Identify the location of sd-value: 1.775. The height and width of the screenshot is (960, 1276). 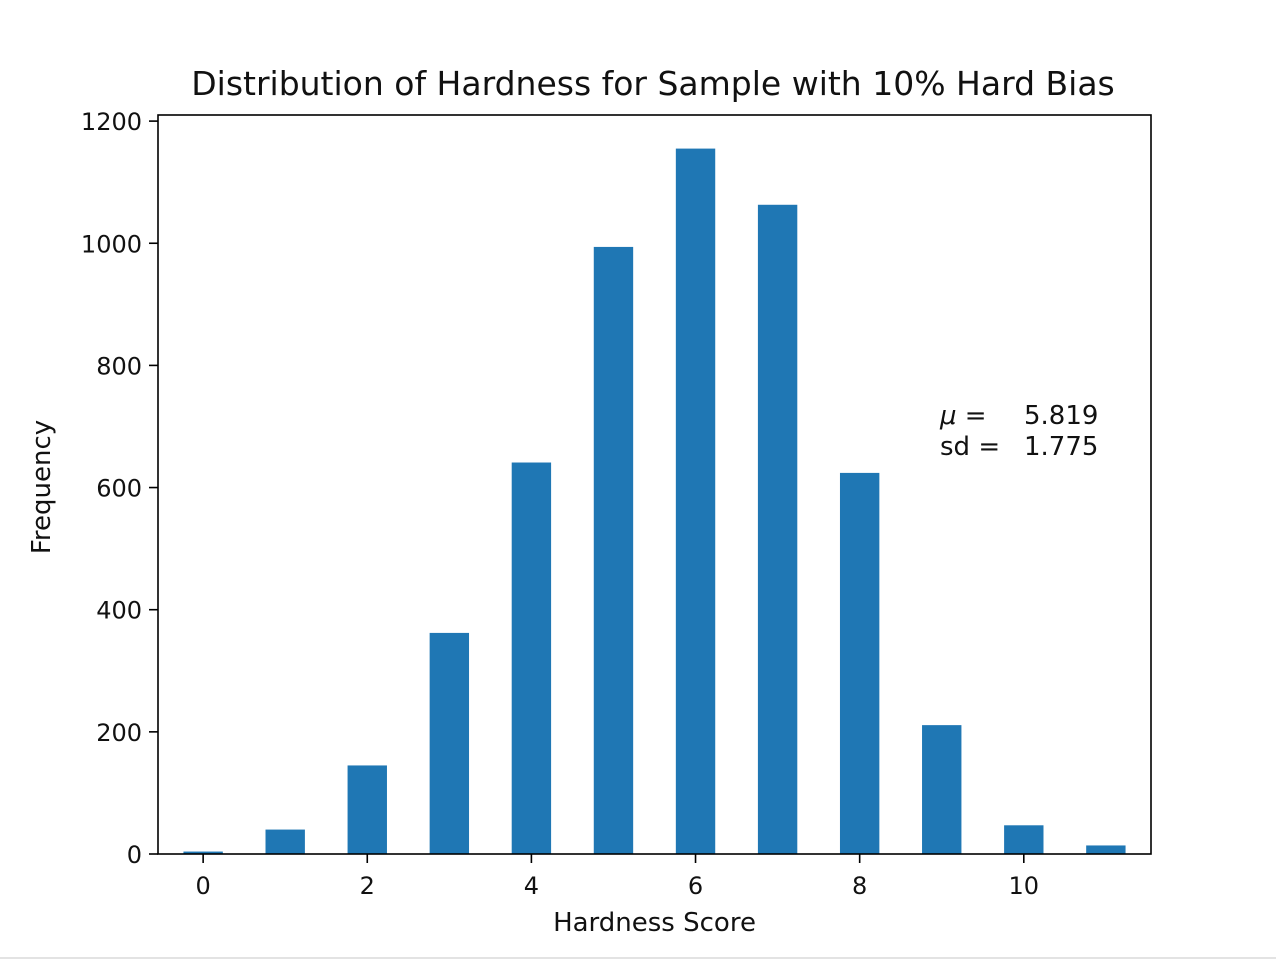
(1061, 447).